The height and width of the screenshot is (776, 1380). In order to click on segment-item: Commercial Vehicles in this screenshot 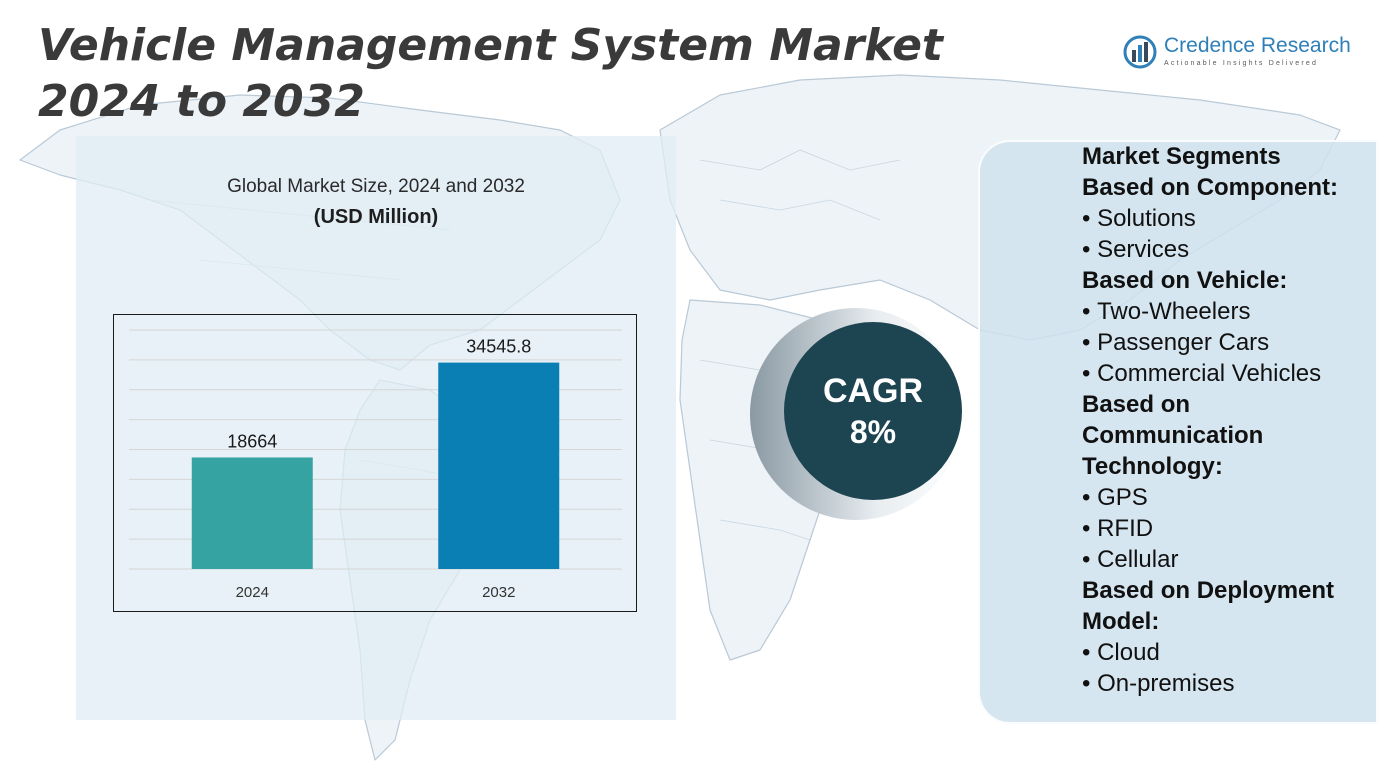, I will do `click(1230, 373)`.